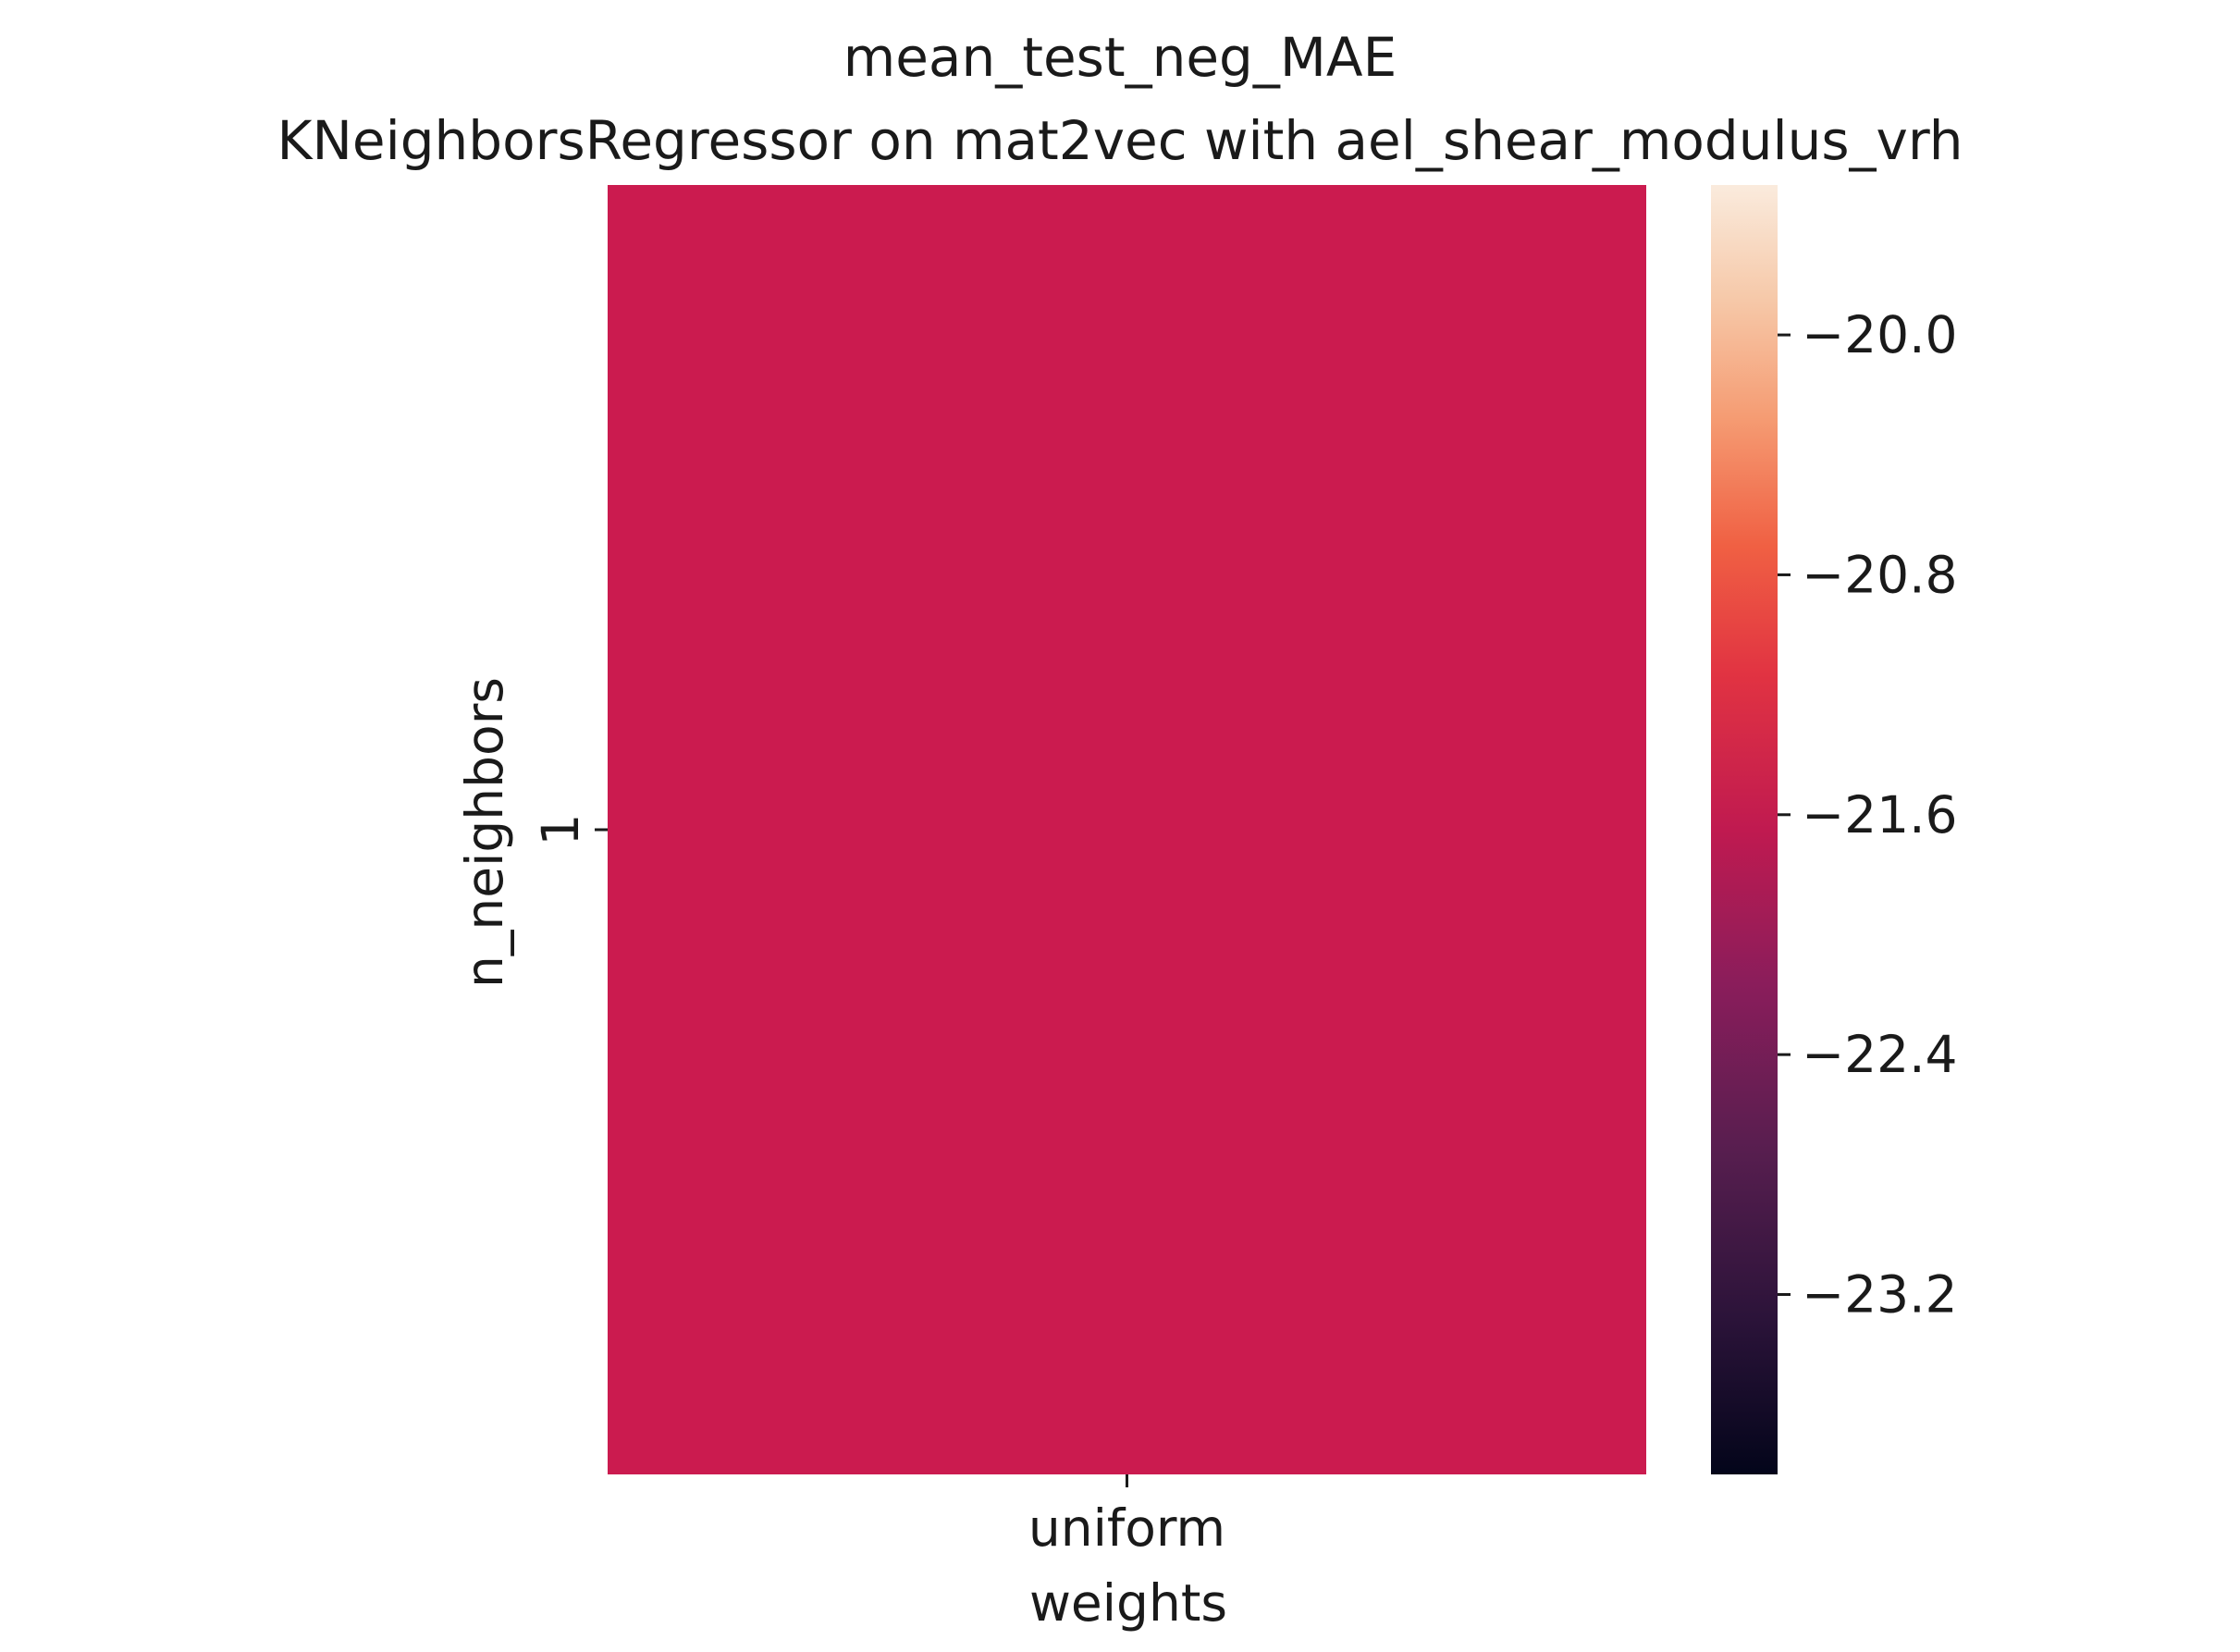 The image size is (2240, 1652). Describe the element at coordinates (1880, 574) in the screenshot. I see `colorbar-tick-label: −20.8` at that location.